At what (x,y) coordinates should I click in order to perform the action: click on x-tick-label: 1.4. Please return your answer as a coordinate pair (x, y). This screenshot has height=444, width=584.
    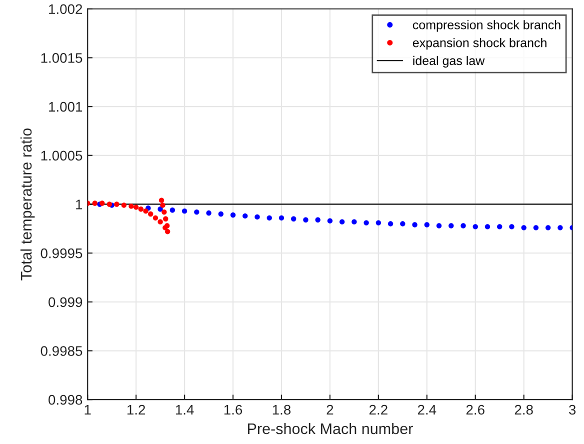
    Looking at the image, I should click on (185, 409).